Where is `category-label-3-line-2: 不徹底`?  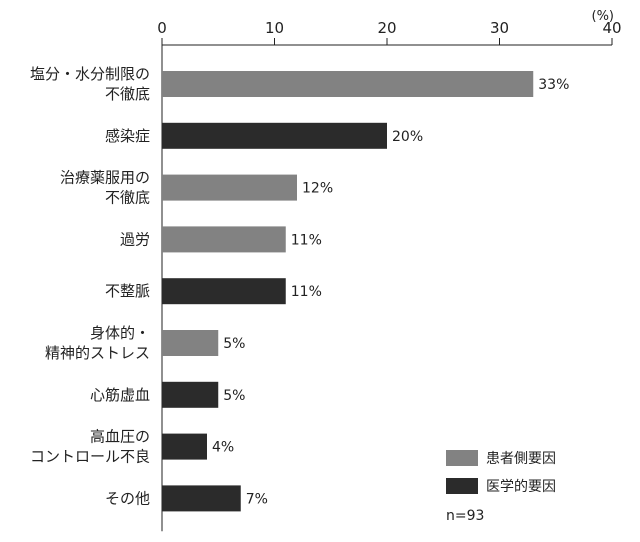
category-label-3-line-2: 不徹底 is located at coordinates (127, 198).